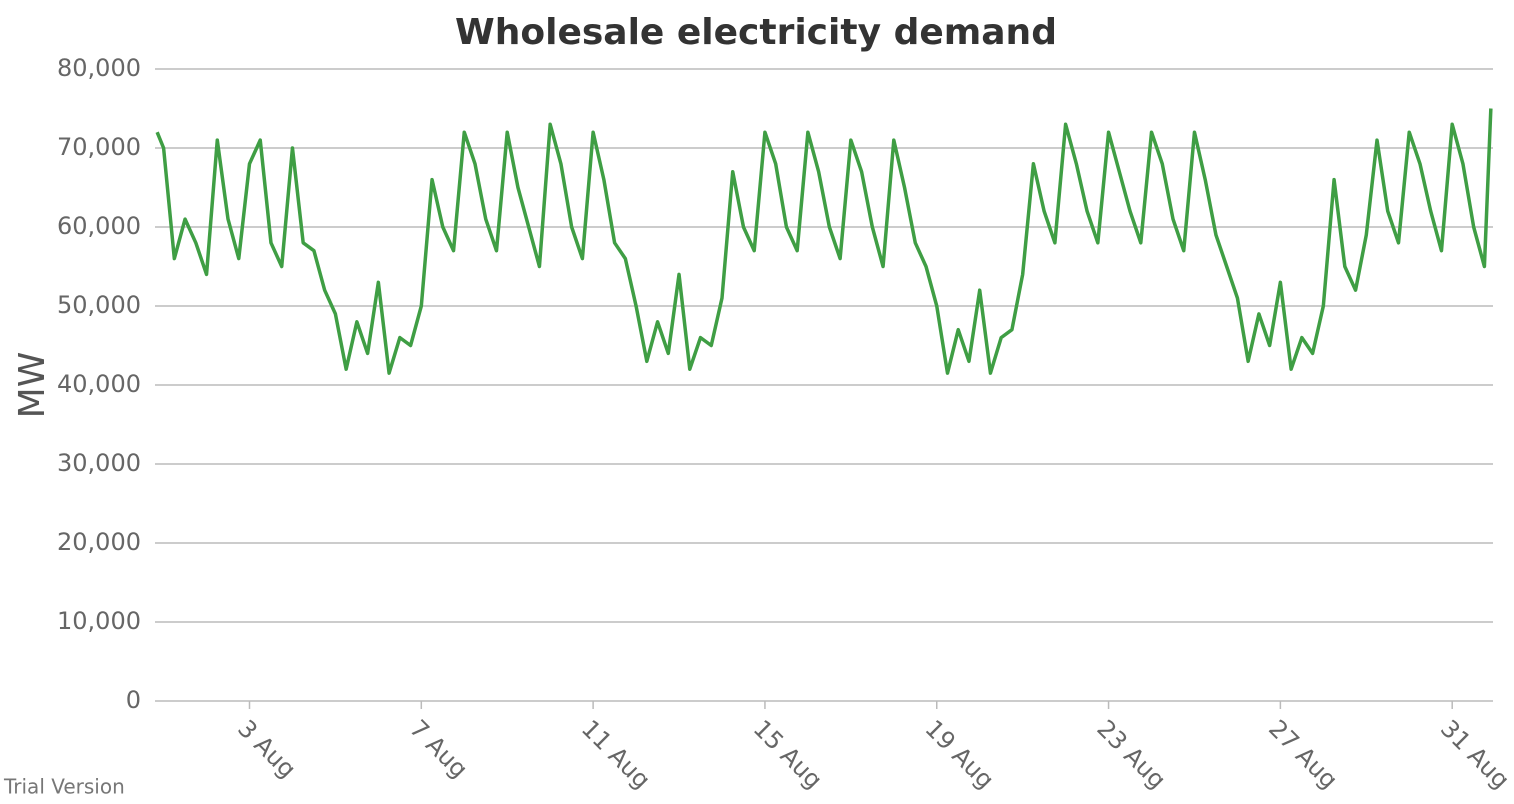 The image size is (1514, 804). Describe the element at coordinates (960, 754) in the screenshot. I see `x-tick-label: 19 Aug` at that location.